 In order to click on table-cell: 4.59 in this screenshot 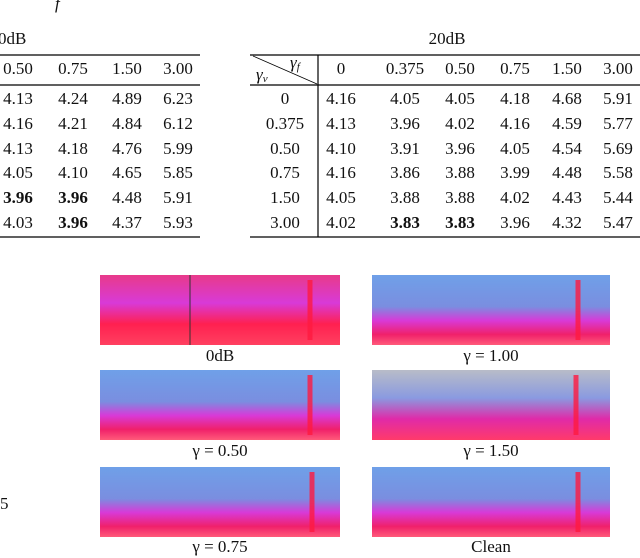, I will do `click(567, 123)`.